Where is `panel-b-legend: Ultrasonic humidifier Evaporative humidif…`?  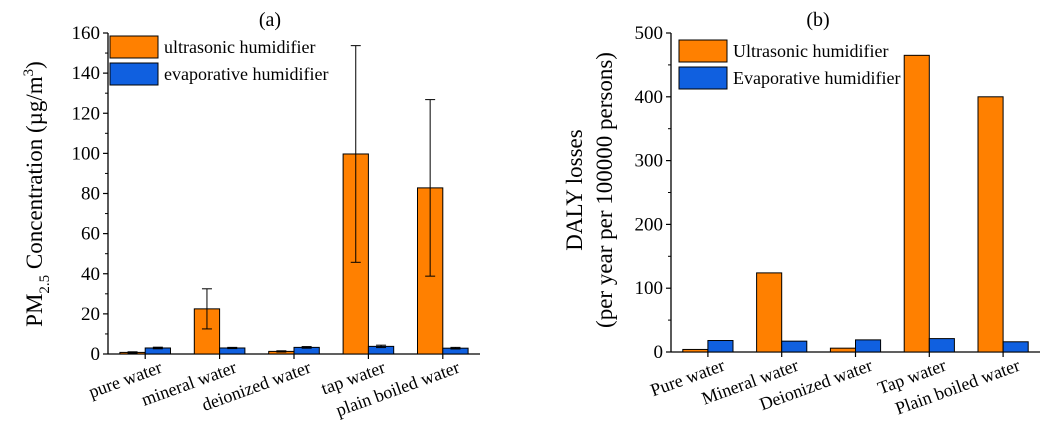
panel-b-legend: Ultrasonic humidifier Evaporative humidif… is located at coordinates (789, 64).